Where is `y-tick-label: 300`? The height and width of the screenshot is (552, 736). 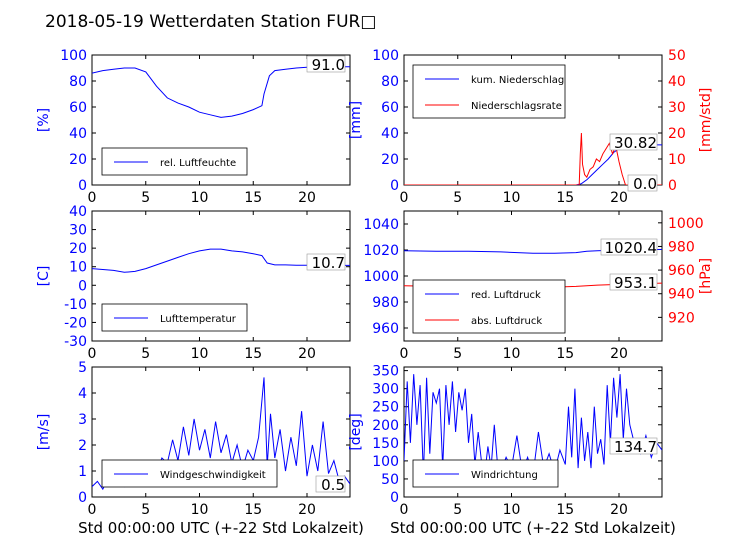 y-tick-label: 300 is located at coordinates (385, 390).